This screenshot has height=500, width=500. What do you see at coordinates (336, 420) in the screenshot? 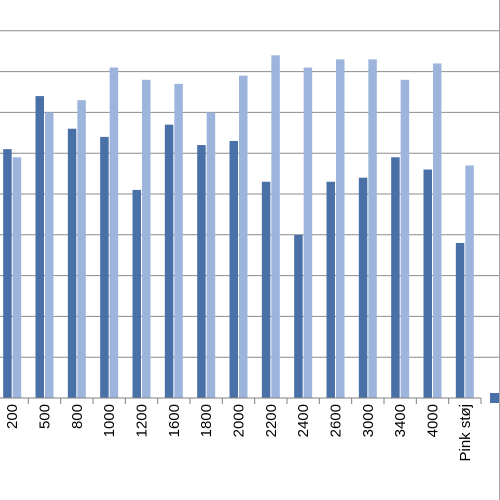
I see `x-tick-label: 2600` at bounding box center [336, 420].